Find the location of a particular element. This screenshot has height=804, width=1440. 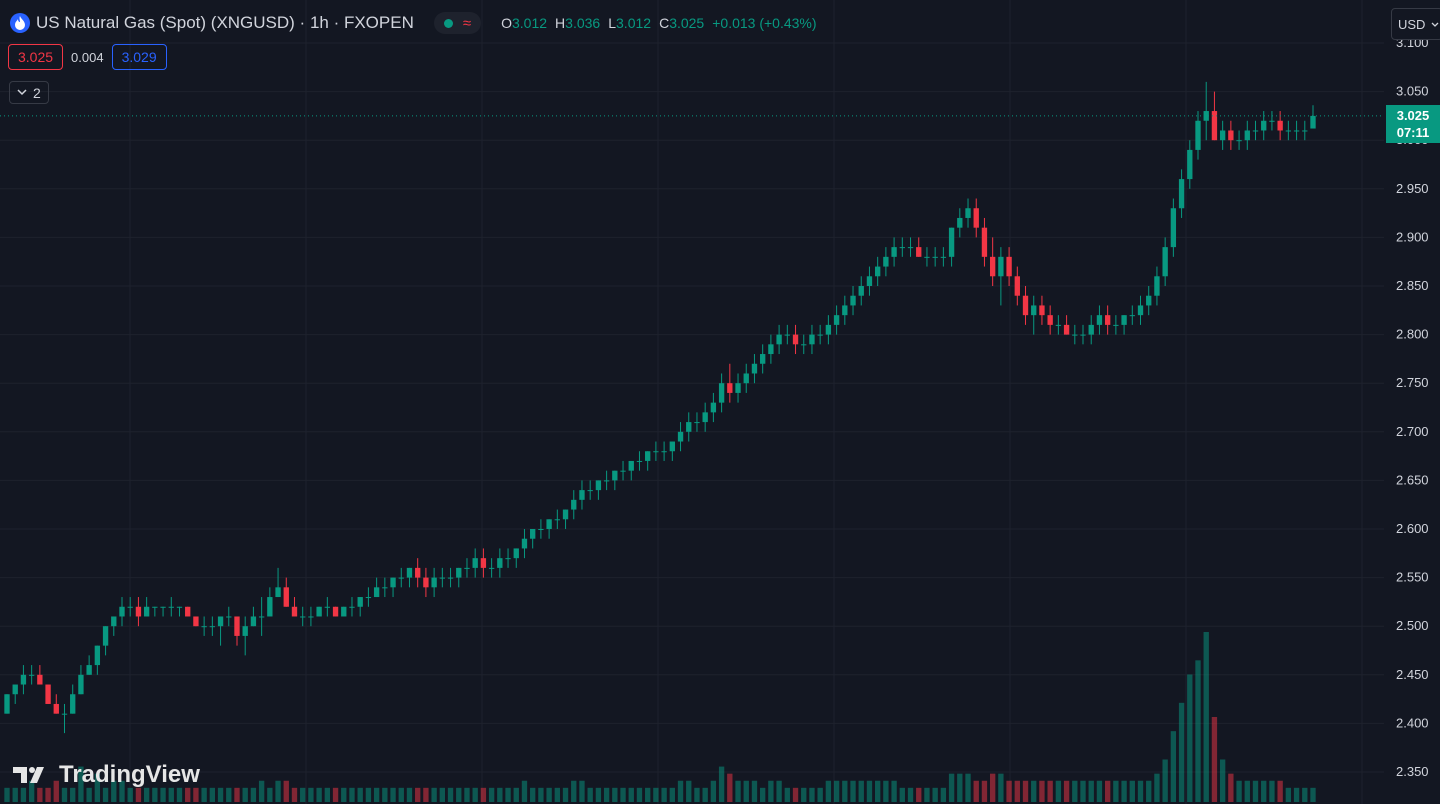

sell-button: 3.025 is located at coordinates (36, 57).